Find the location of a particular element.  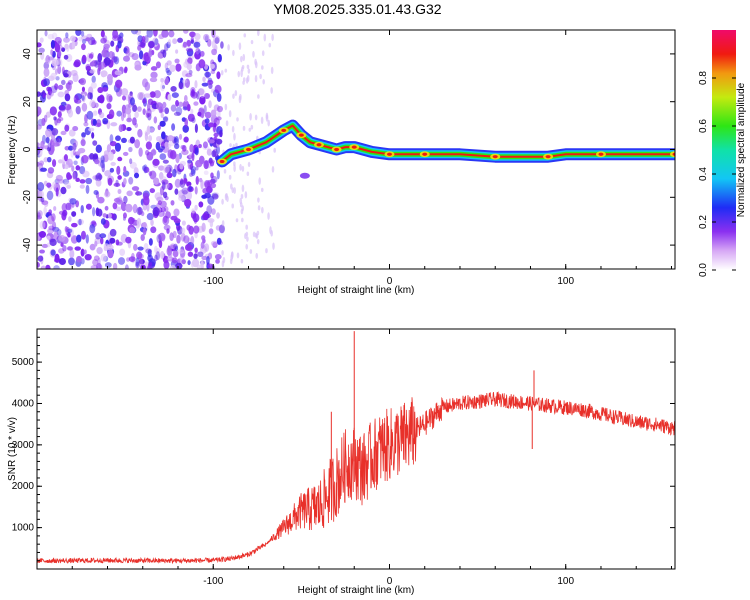

top-y-tick-label: 0 is located at coordinates (27, 149).